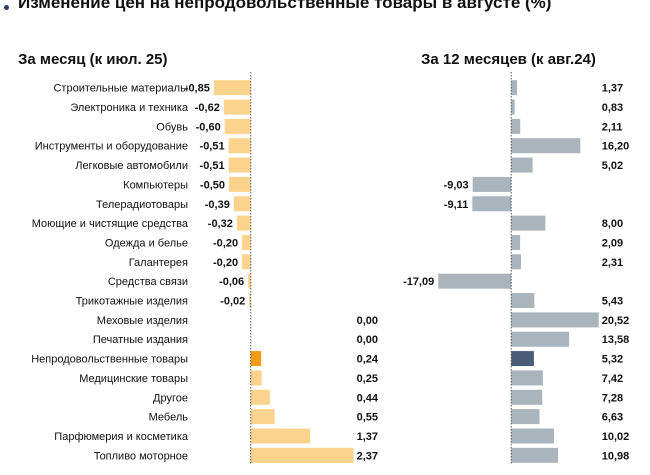  I want to click on monthly-value-label-13: 0,00, so click(367, 340).